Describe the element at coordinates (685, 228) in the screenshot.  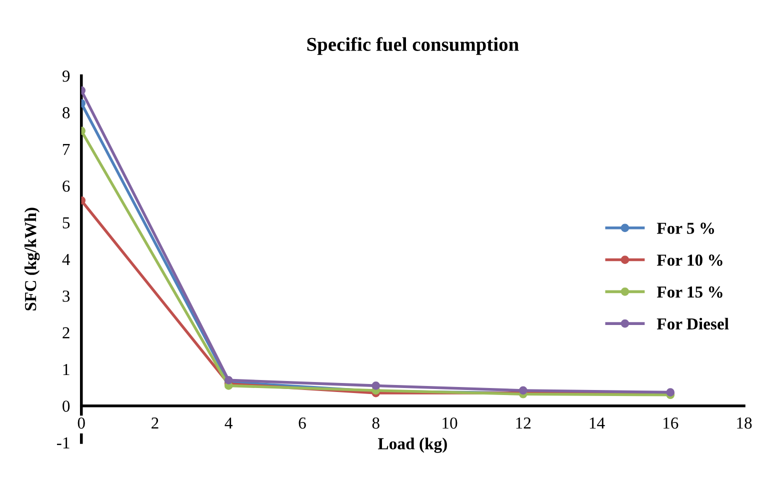
I see `legend-label: For 5 %` at that location.